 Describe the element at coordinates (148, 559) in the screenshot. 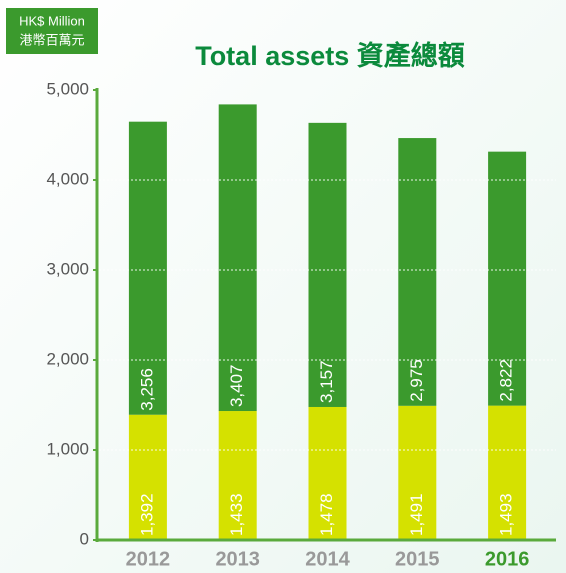

I see `x-tick-label: 2012` at that location.